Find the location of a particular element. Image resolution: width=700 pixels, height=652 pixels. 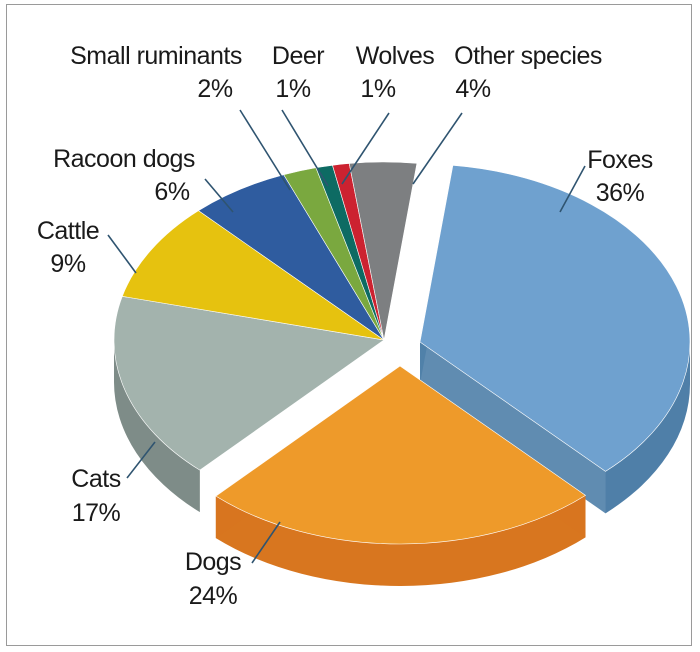

leader-line-wolves is located at coordinates (365, 148).